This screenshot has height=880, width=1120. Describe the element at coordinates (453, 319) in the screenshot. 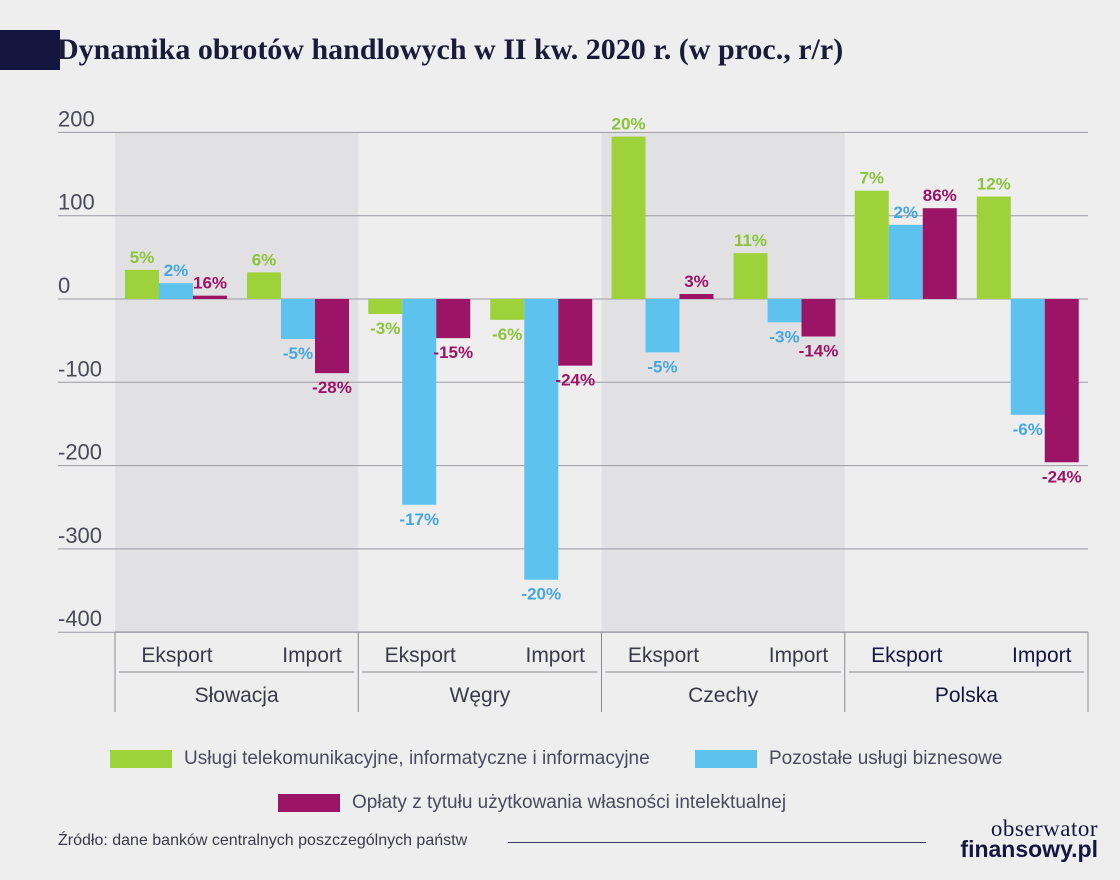

I see `bar-wegry-eksport-s3` at that location.